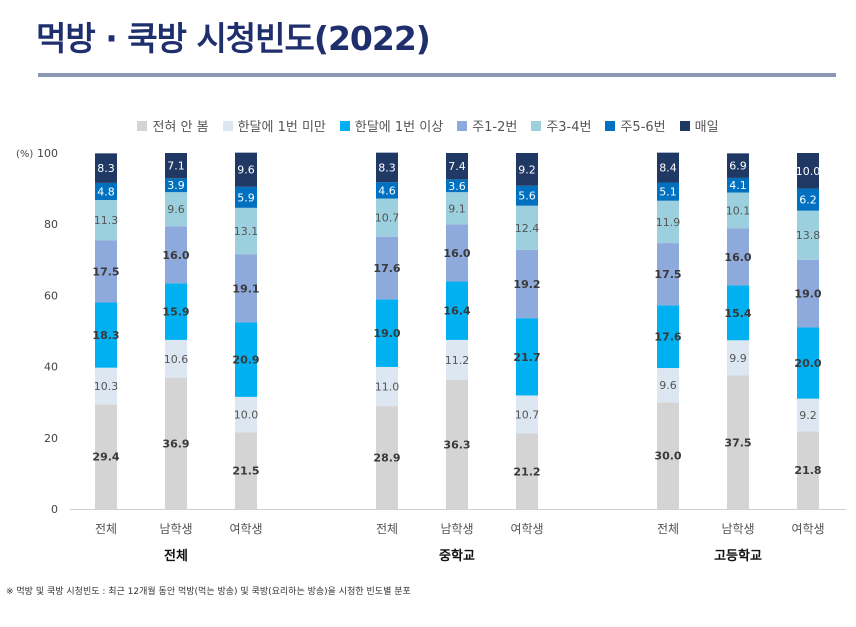 The width and height of the screenshot is (856, 627). I want to click on legend-item: 주3-4번, so click(561, 125).